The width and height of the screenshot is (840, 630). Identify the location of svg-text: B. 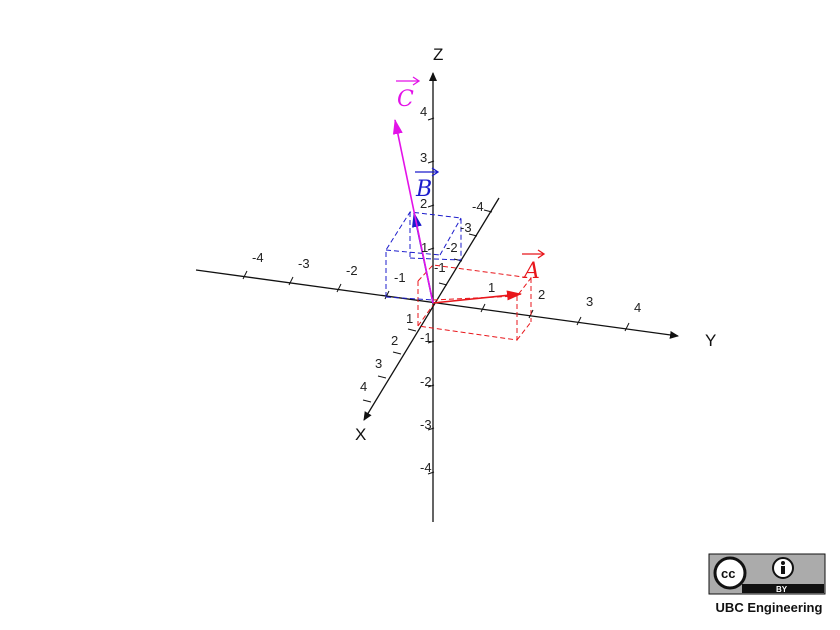
(423, 189).